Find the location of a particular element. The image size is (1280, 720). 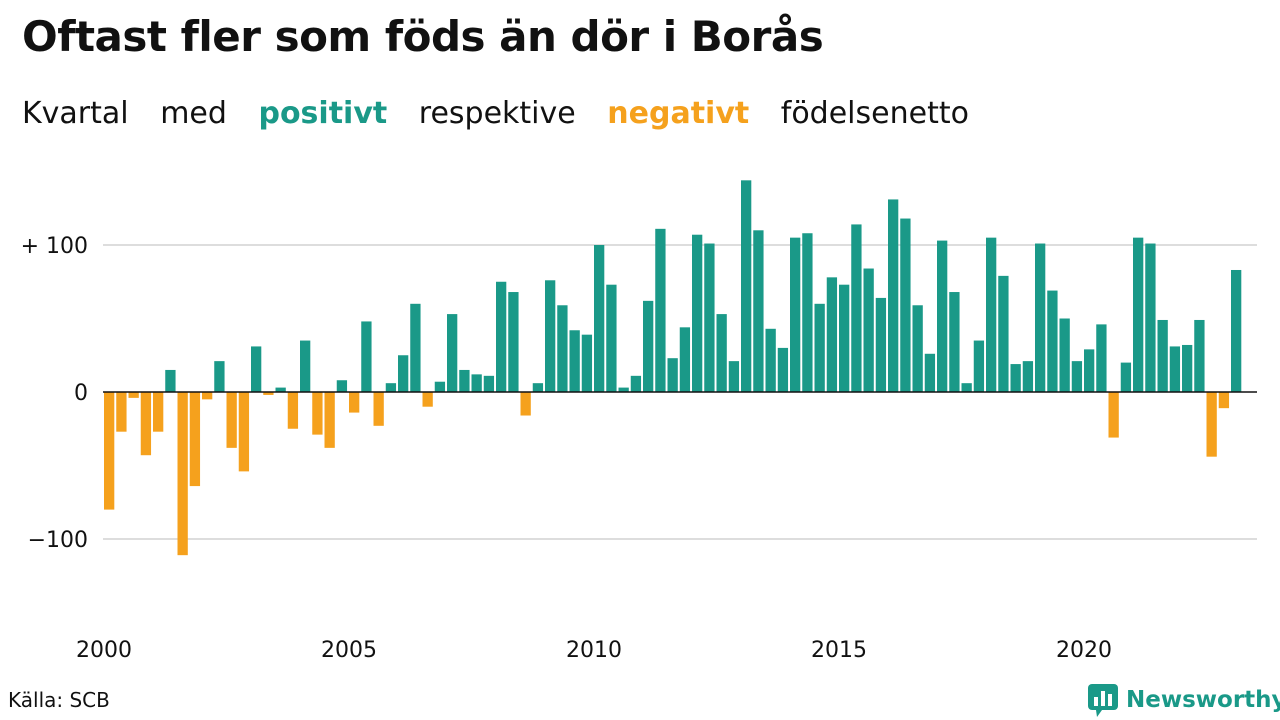

x-tick-label: 2015 is located at coordinates (839, 650).